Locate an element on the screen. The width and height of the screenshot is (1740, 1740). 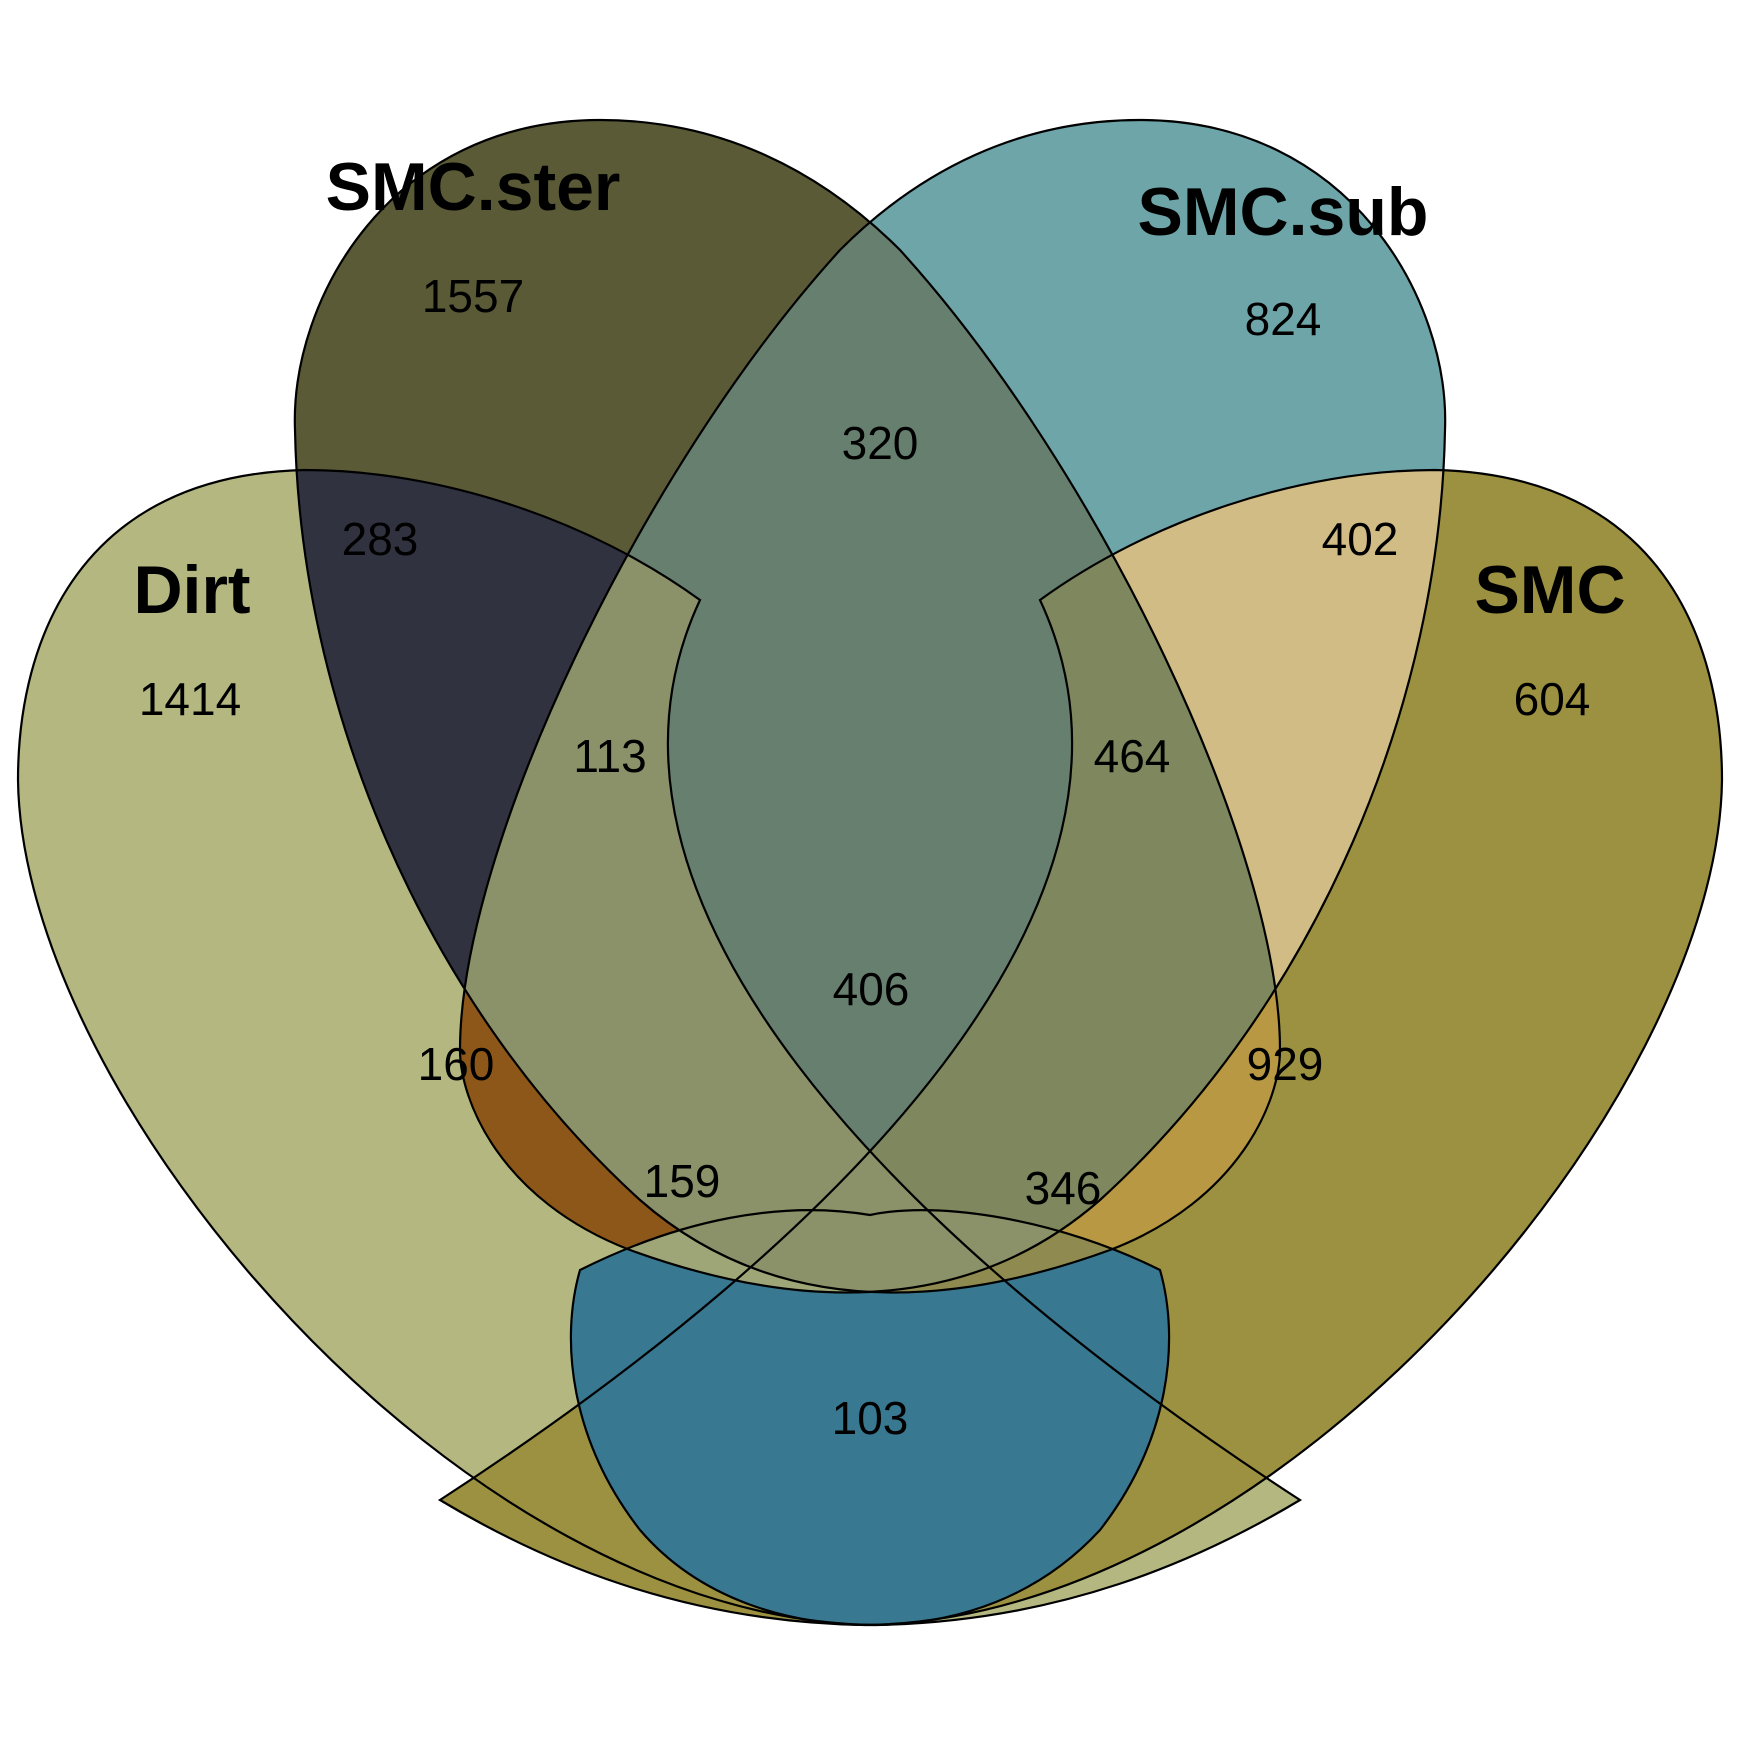
set-label-dirt: Dirt is located at coordinates (191, 590).